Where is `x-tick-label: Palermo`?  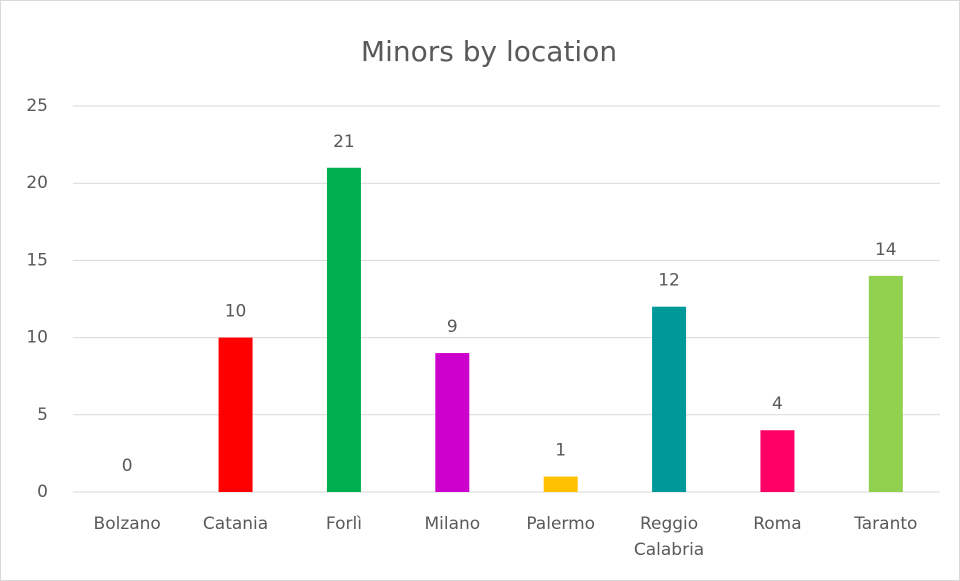 x-tick-label: Palermo is located at coordinates (560, 524).